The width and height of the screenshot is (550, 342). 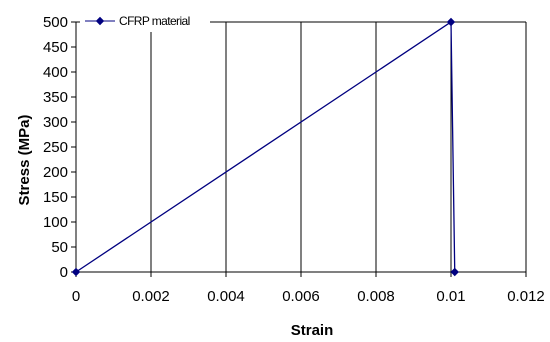 I want to click on x-tick-label: 0.006, so click(x=301, y=296).